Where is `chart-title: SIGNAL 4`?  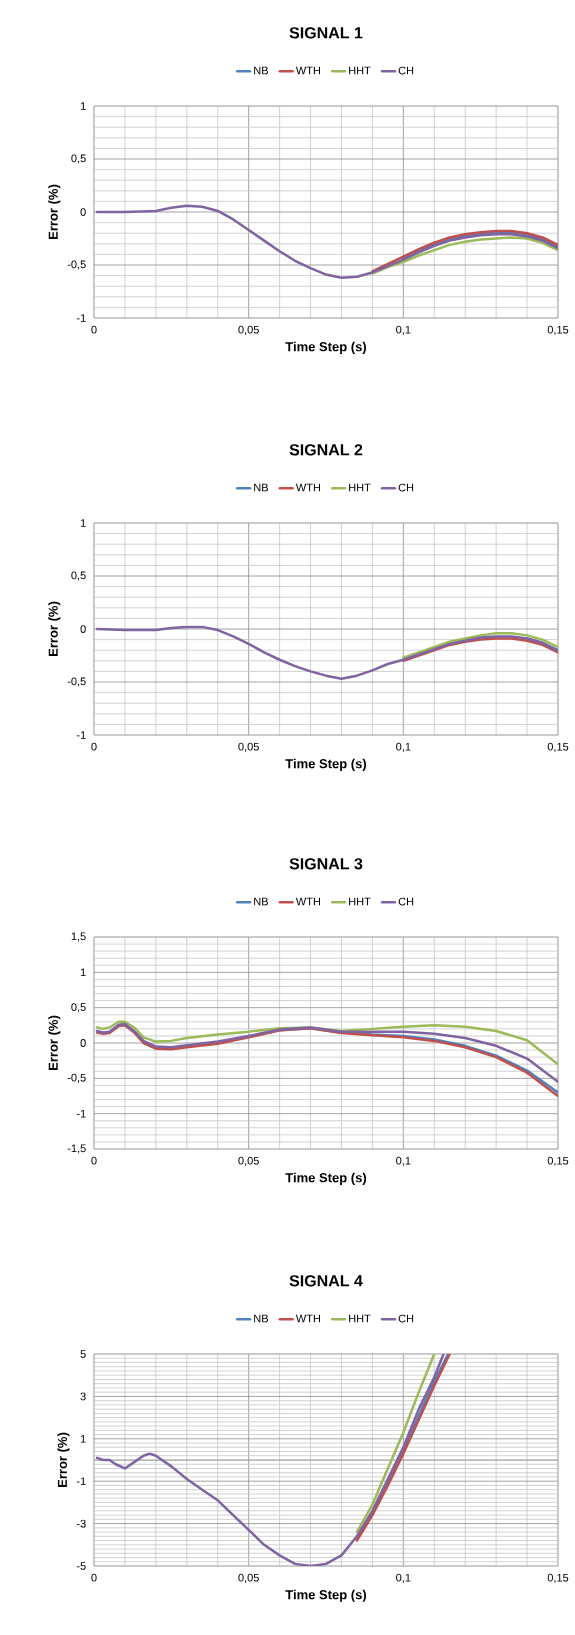
chart-title: SIGNAL 4 is located at coordinates (326, 1281).